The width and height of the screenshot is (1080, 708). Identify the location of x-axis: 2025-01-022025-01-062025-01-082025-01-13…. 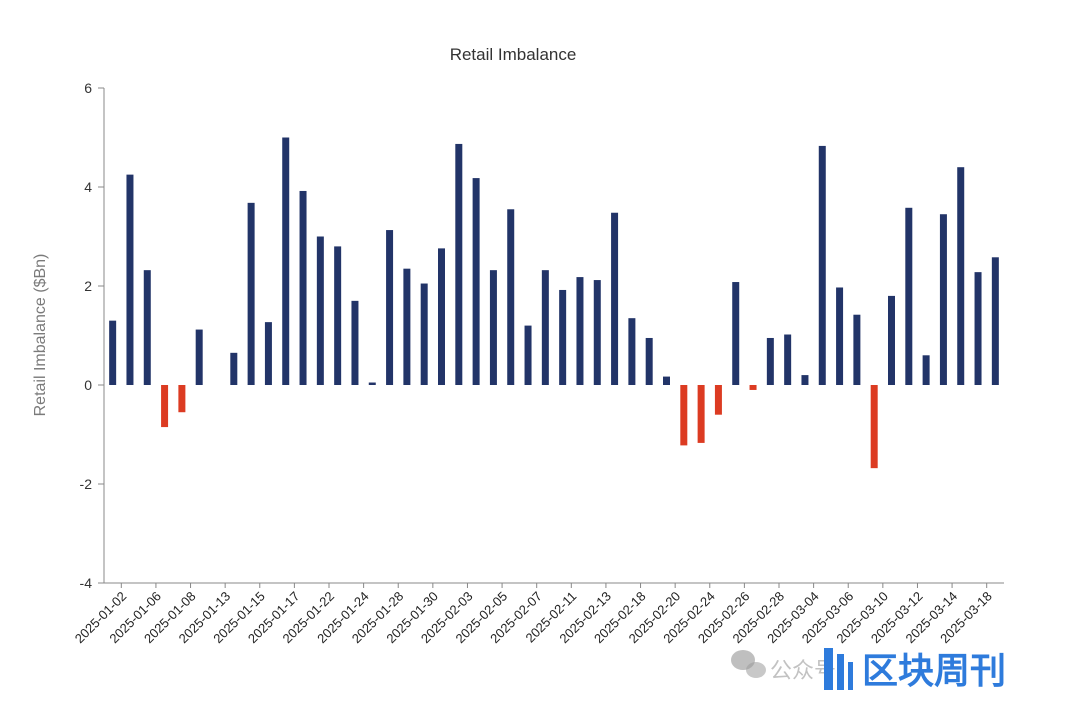
(538, 614).